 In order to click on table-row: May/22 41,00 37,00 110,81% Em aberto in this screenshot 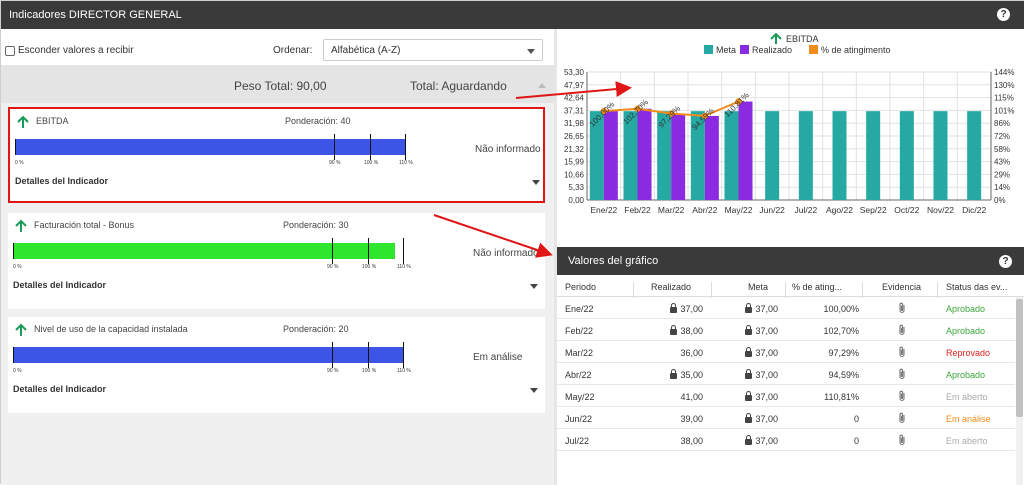, I will do `click(786, 396)`.